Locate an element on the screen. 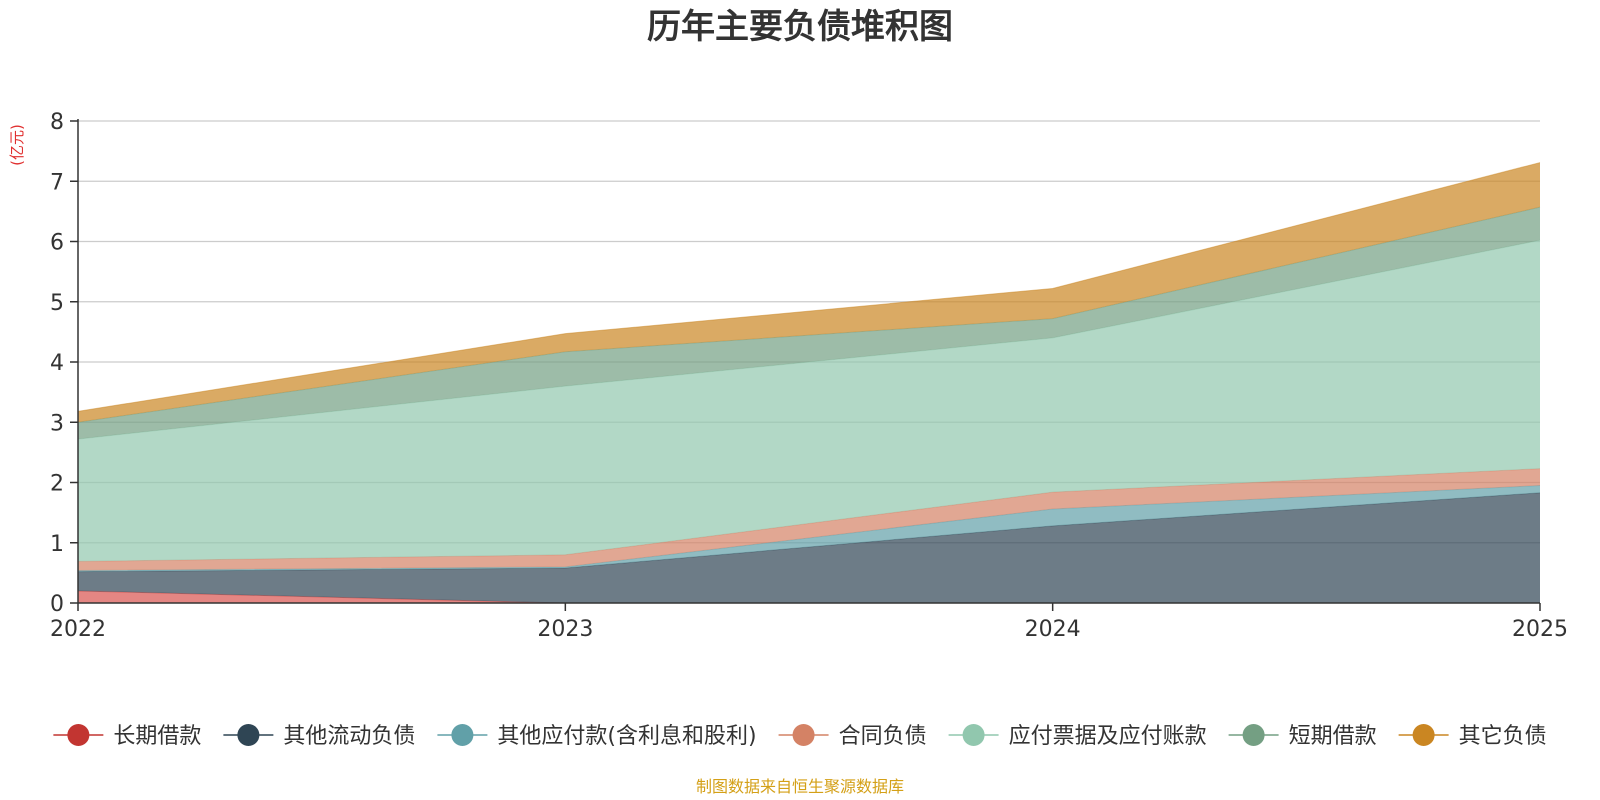 The image size is (1600, 800). legend-label: 应付票据及应付账款 is located at coordinates (1108, 736).